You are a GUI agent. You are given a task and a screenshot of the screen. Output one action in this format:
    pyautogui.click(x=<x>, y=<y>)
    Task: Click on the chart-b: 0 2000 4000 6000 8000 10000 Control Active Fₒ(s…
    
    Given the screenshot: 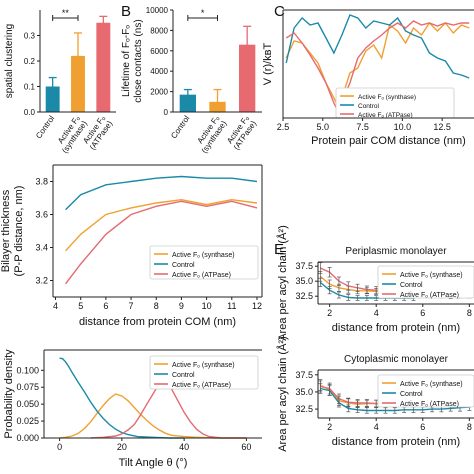 What is the action you would take?
    pyautogui.click(x=189, y=80)
    